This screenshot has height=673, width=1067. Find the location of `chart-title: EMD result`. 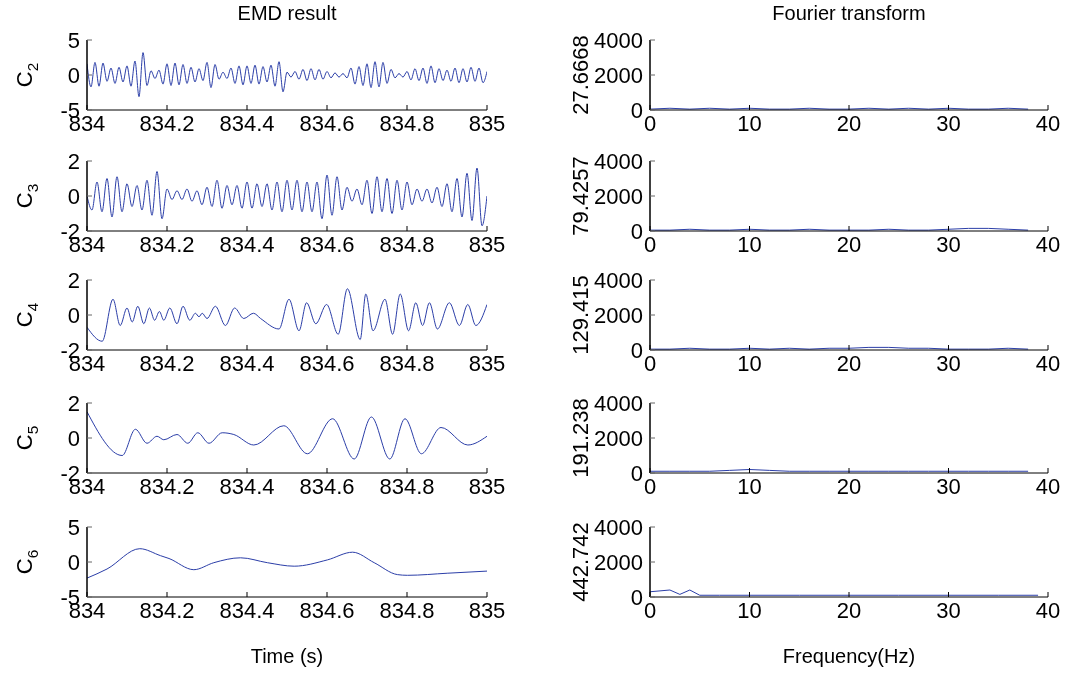

chart-title: EMD result is located at coordinates (287, 13).